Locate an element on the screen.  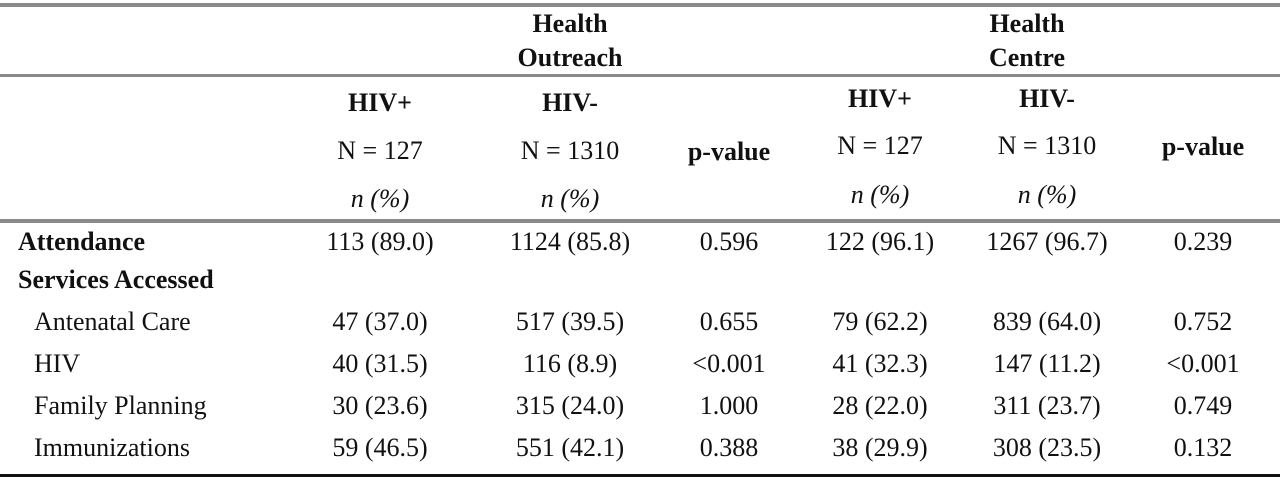
row-label: Services Accessed is located at coordinates (116, 279).